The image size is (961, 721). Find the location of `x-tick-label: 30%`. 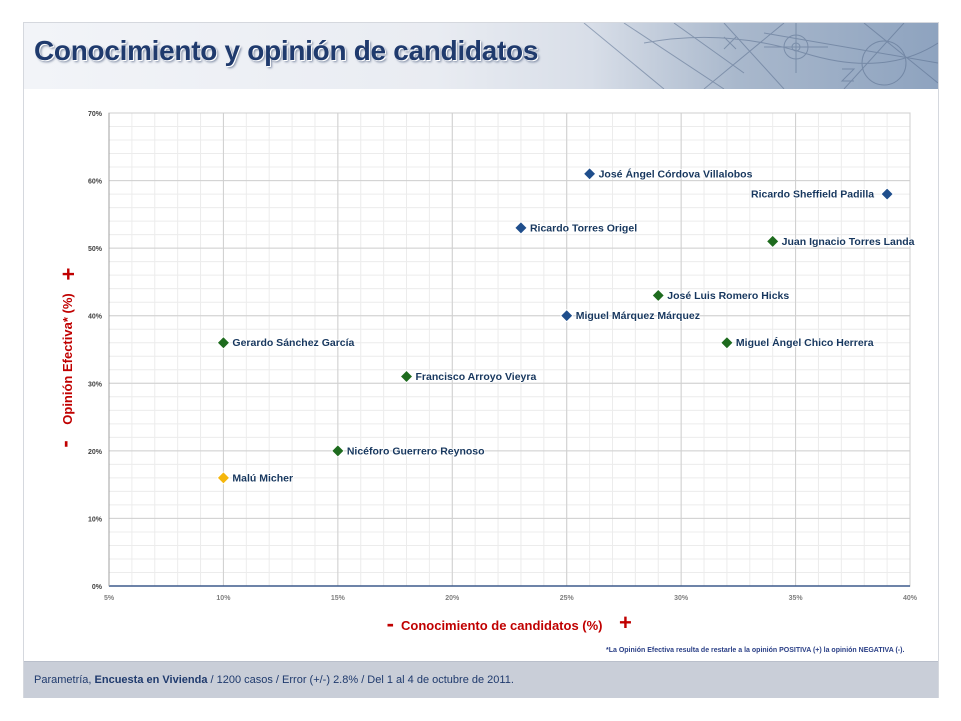

x-tick-label: 30% is located at coordinates (681, 598).